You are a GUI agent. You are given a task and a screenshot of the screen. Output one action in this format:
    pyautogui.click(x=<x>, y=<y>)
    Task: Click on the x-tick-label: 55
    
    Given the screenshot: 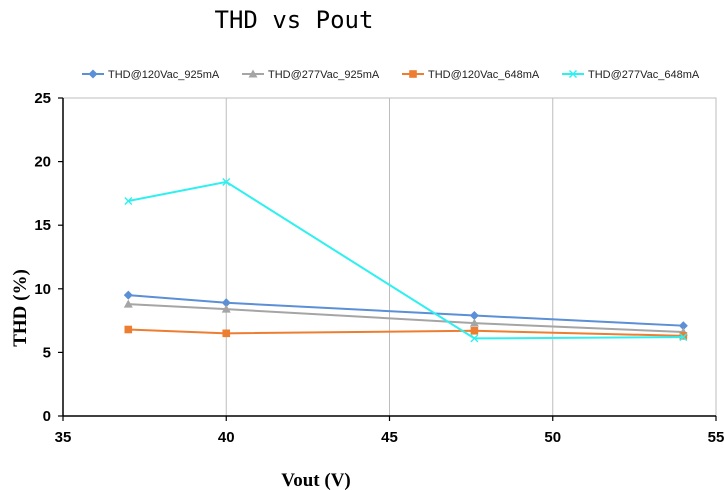 What is the action you would take?
    pyautogui.click(x=716, y=437)
    